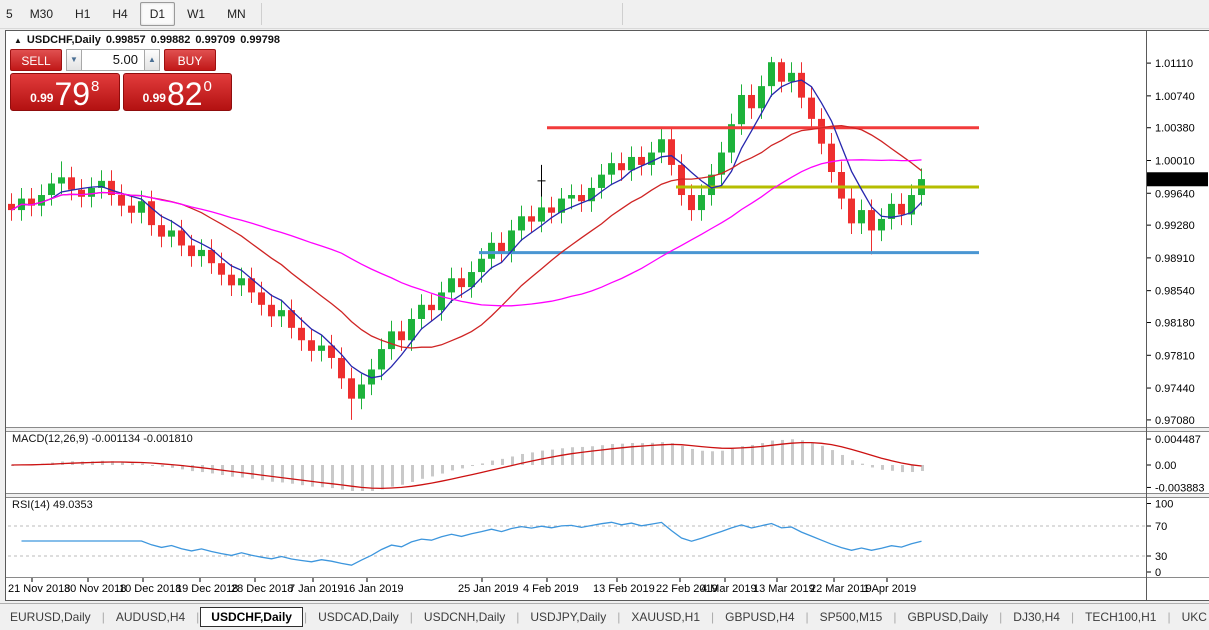  What do you see at coordinates (9, 14) in the screenshot?
I see `timeframe-button-5: 5` at bounding box center [9, 14].